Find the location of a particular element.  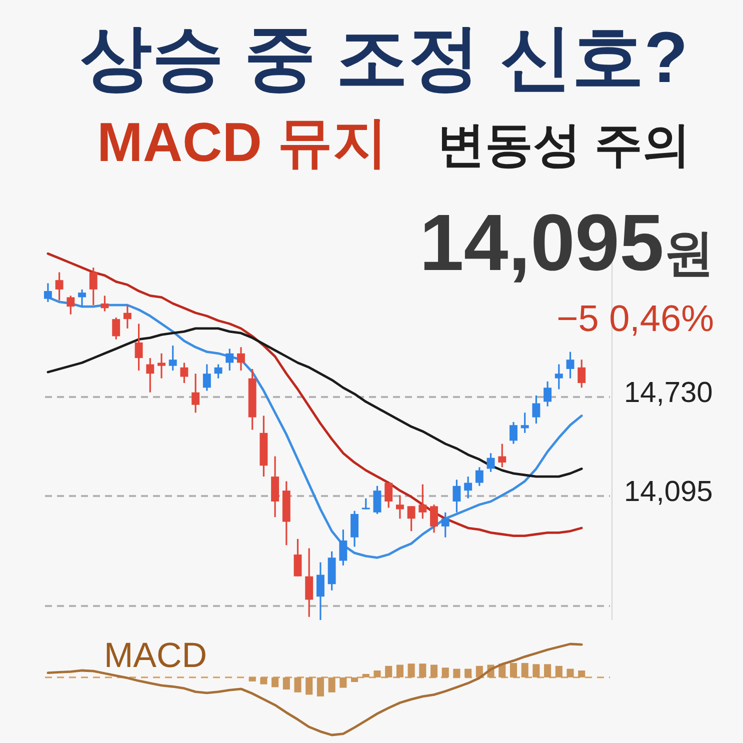

chart-title: 상승 중 조정 신호? is located at coordinates (384, 58).